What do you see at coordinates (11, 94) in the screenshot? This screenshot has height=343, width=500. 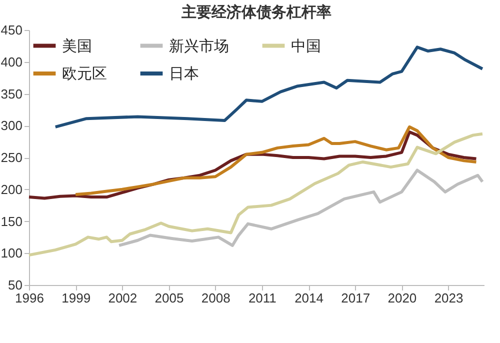 I see `y-tick-label: 350` at bounding box center [11, 94].